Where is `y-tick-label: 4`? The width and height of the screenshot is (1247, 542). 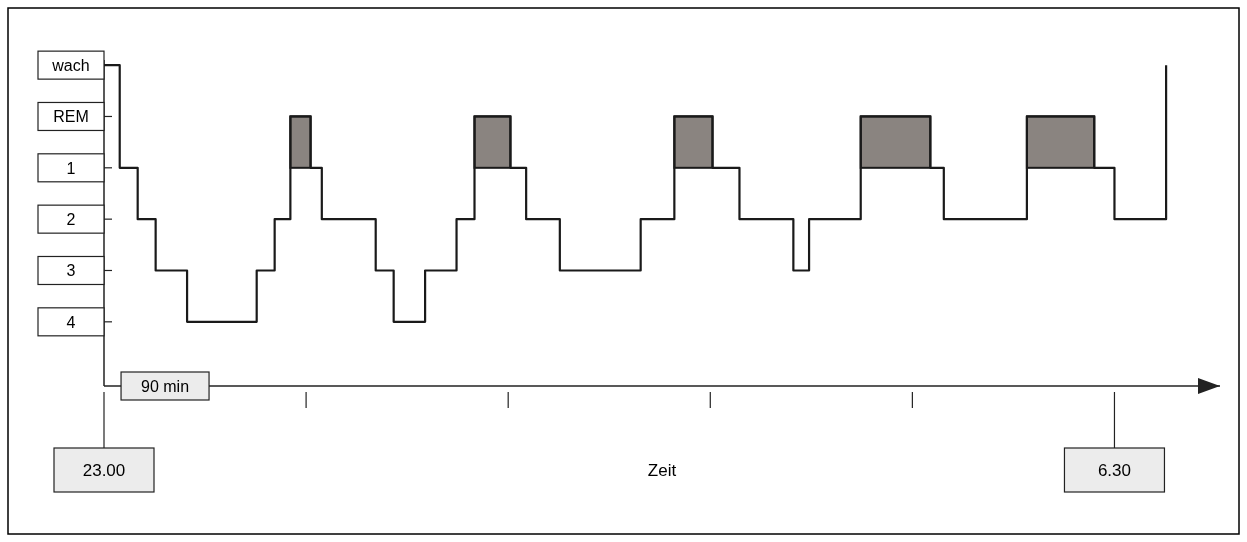
y-tick-label: 4 is located at coordinates (71, 322).